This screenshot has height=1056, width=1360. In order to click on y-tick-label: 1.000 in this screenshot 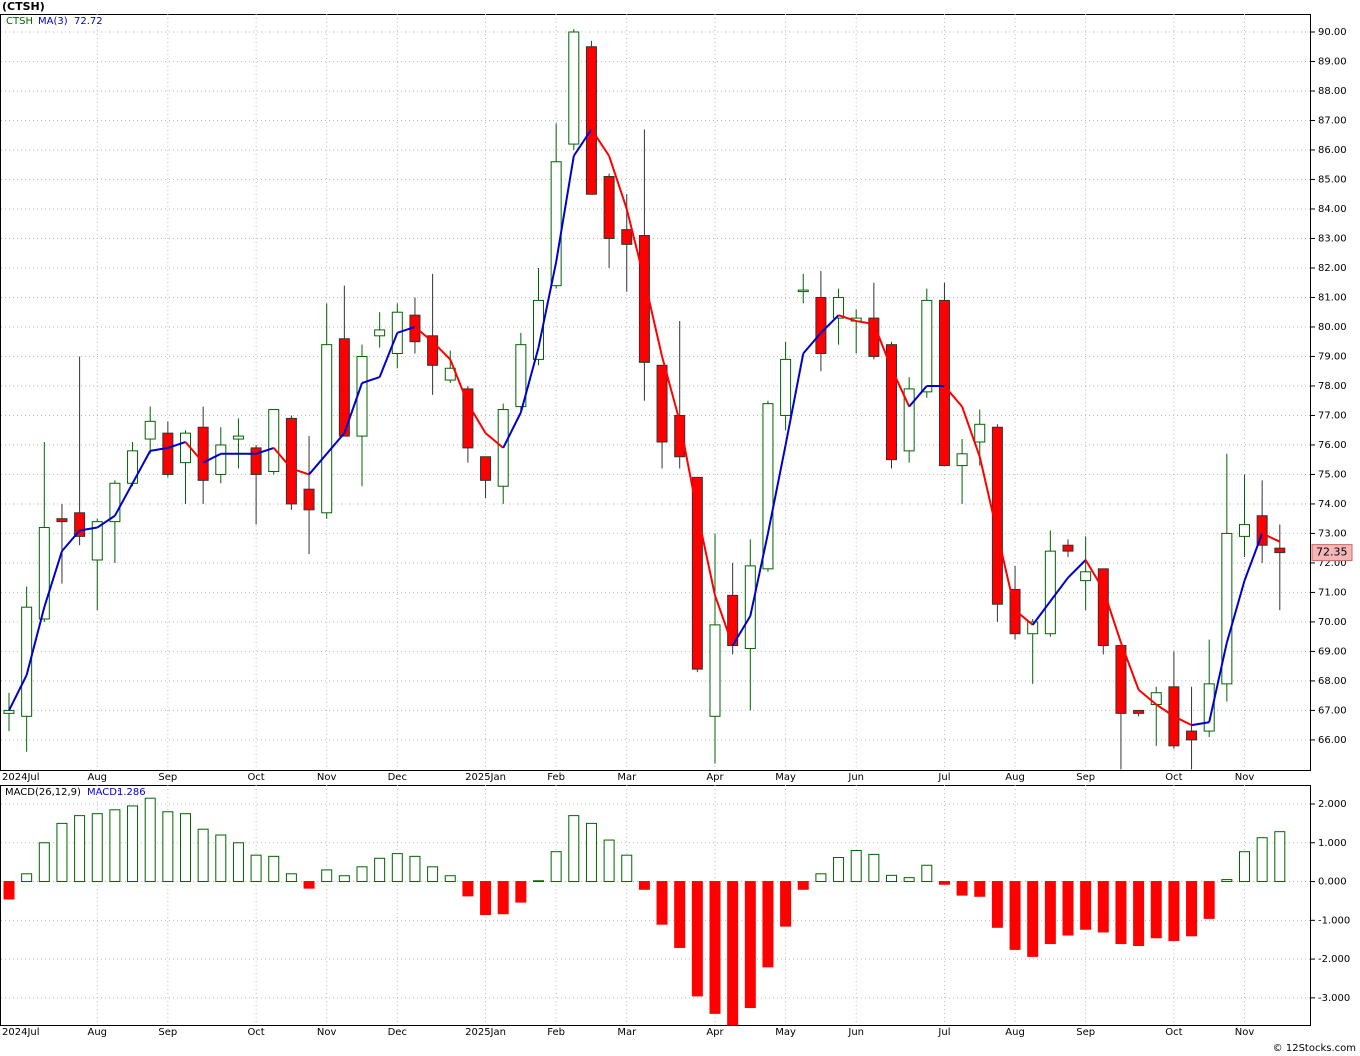, I will do `click(1332, 843)`.